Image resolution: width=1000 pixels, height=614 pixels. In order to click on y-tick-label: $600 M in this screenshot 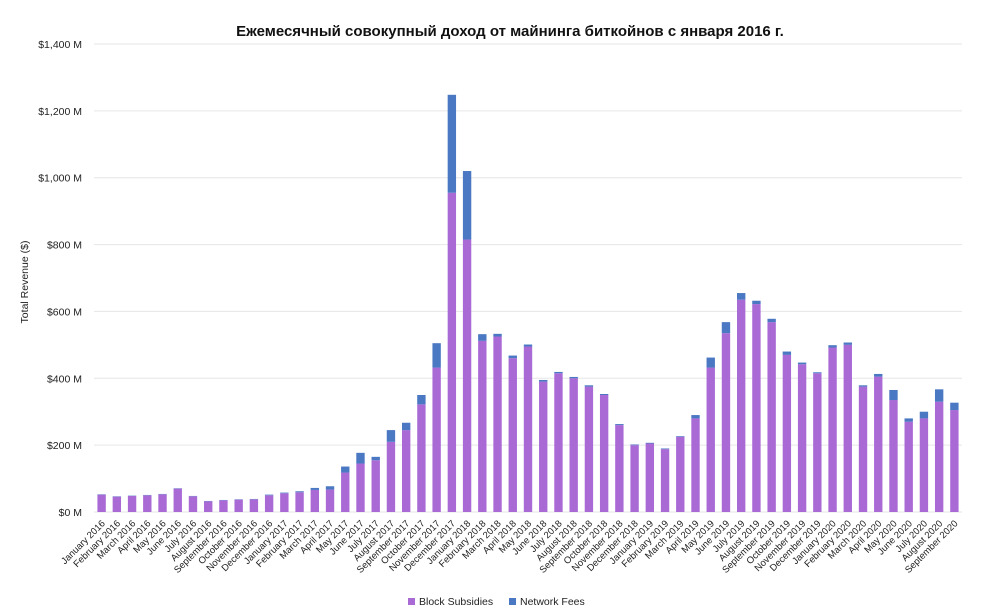, I will do `click(64, 312)`.